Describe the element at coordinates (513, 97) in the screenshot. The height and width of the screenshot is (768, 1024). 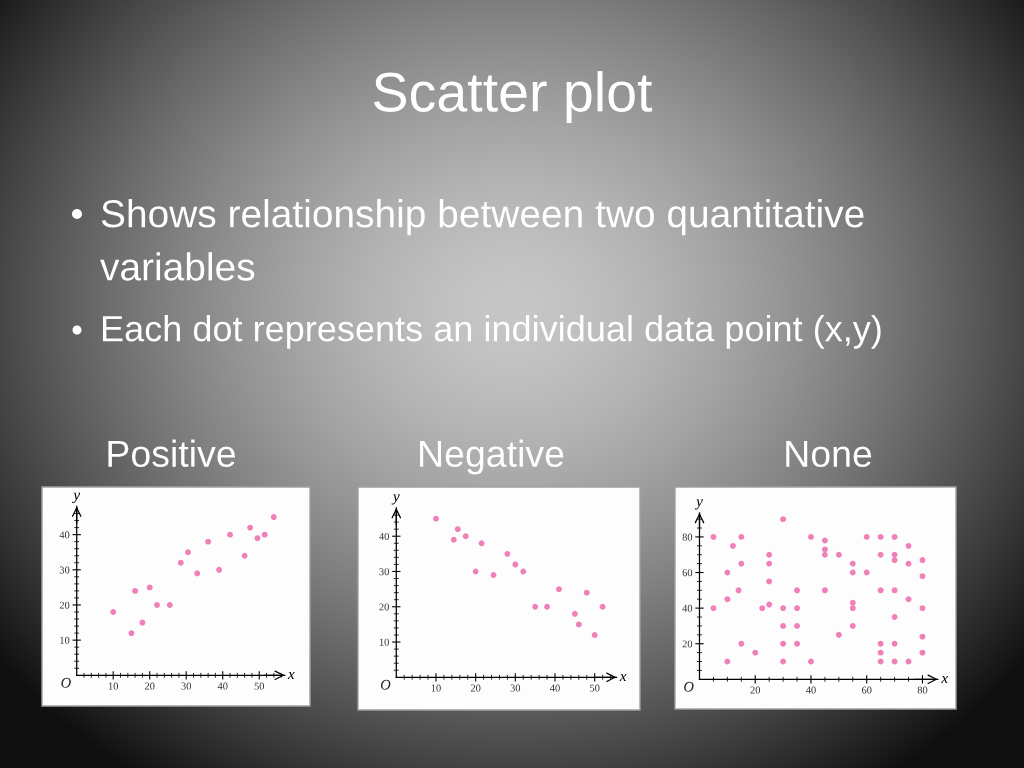
I see `text: Scatter plot` at that location.